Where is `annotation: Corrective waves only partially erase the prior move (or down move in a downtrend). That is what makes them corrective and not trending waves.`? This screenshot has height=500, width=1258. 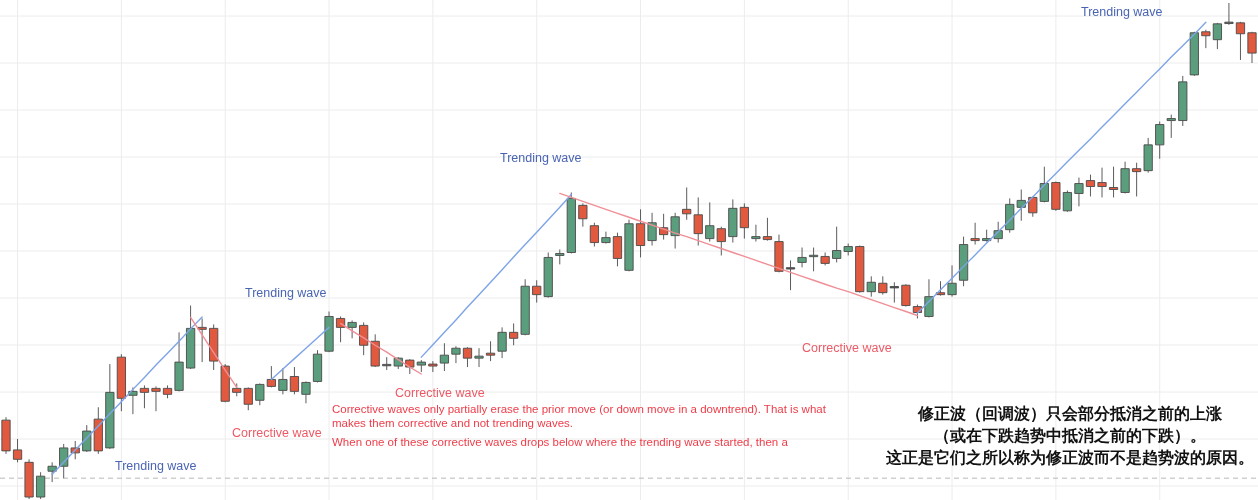 annotation: Corrective waves only partially erase the prior move (or down move in a downtrend). That is what makes them corrective and not trending waves. is located at coordinates (579, 416).